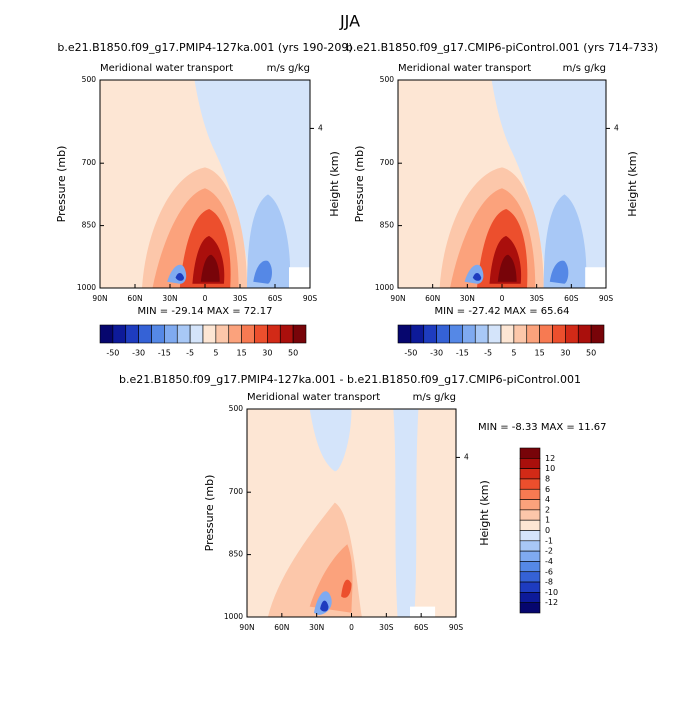 This screenshot has width=700, height=704. What do you see at coordinates (549, 571) in the screenshot?
I see `colorbar-label: -6` at bounding box center [549, 571].